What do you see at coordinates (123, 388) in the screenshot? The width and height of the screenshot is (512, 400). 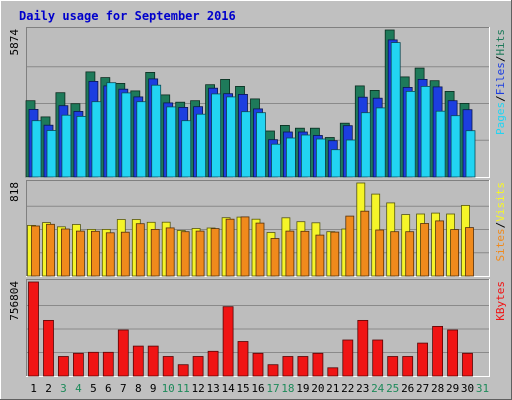 I see `day-label-7: 7` at bounding box center [123, 388].